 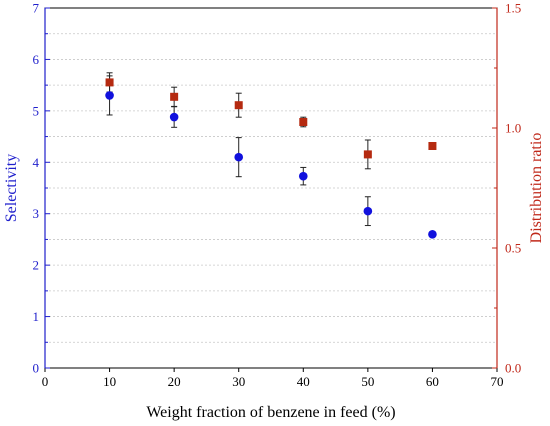 I want to click on right-tick-label: 0.0, so click(x=513, y=368).